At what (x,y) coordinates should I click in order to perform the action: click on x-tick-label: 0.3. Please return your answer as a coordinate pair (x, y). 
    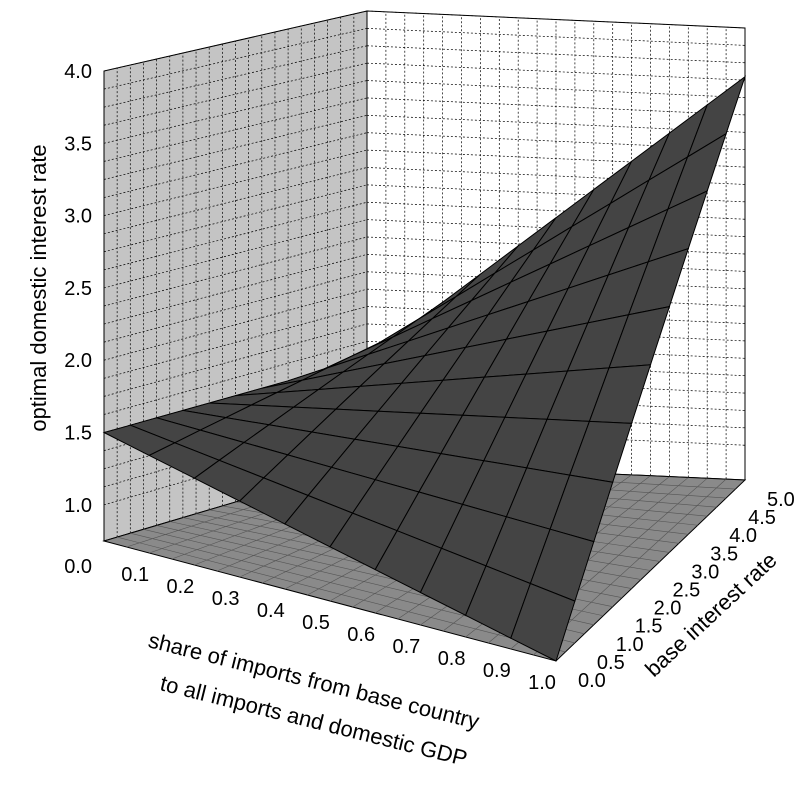
    Looking at the image, I should click on (226, 599).